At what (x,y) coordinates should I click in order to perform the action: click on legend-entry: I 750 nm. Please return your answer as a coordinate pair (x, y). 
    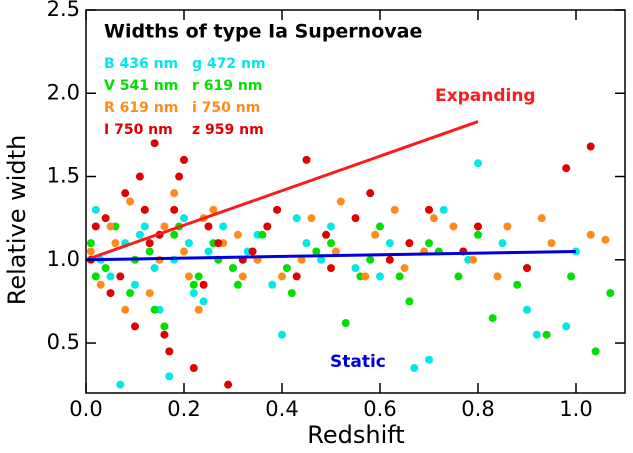
    Looking at the image, I should click on (138, 130).